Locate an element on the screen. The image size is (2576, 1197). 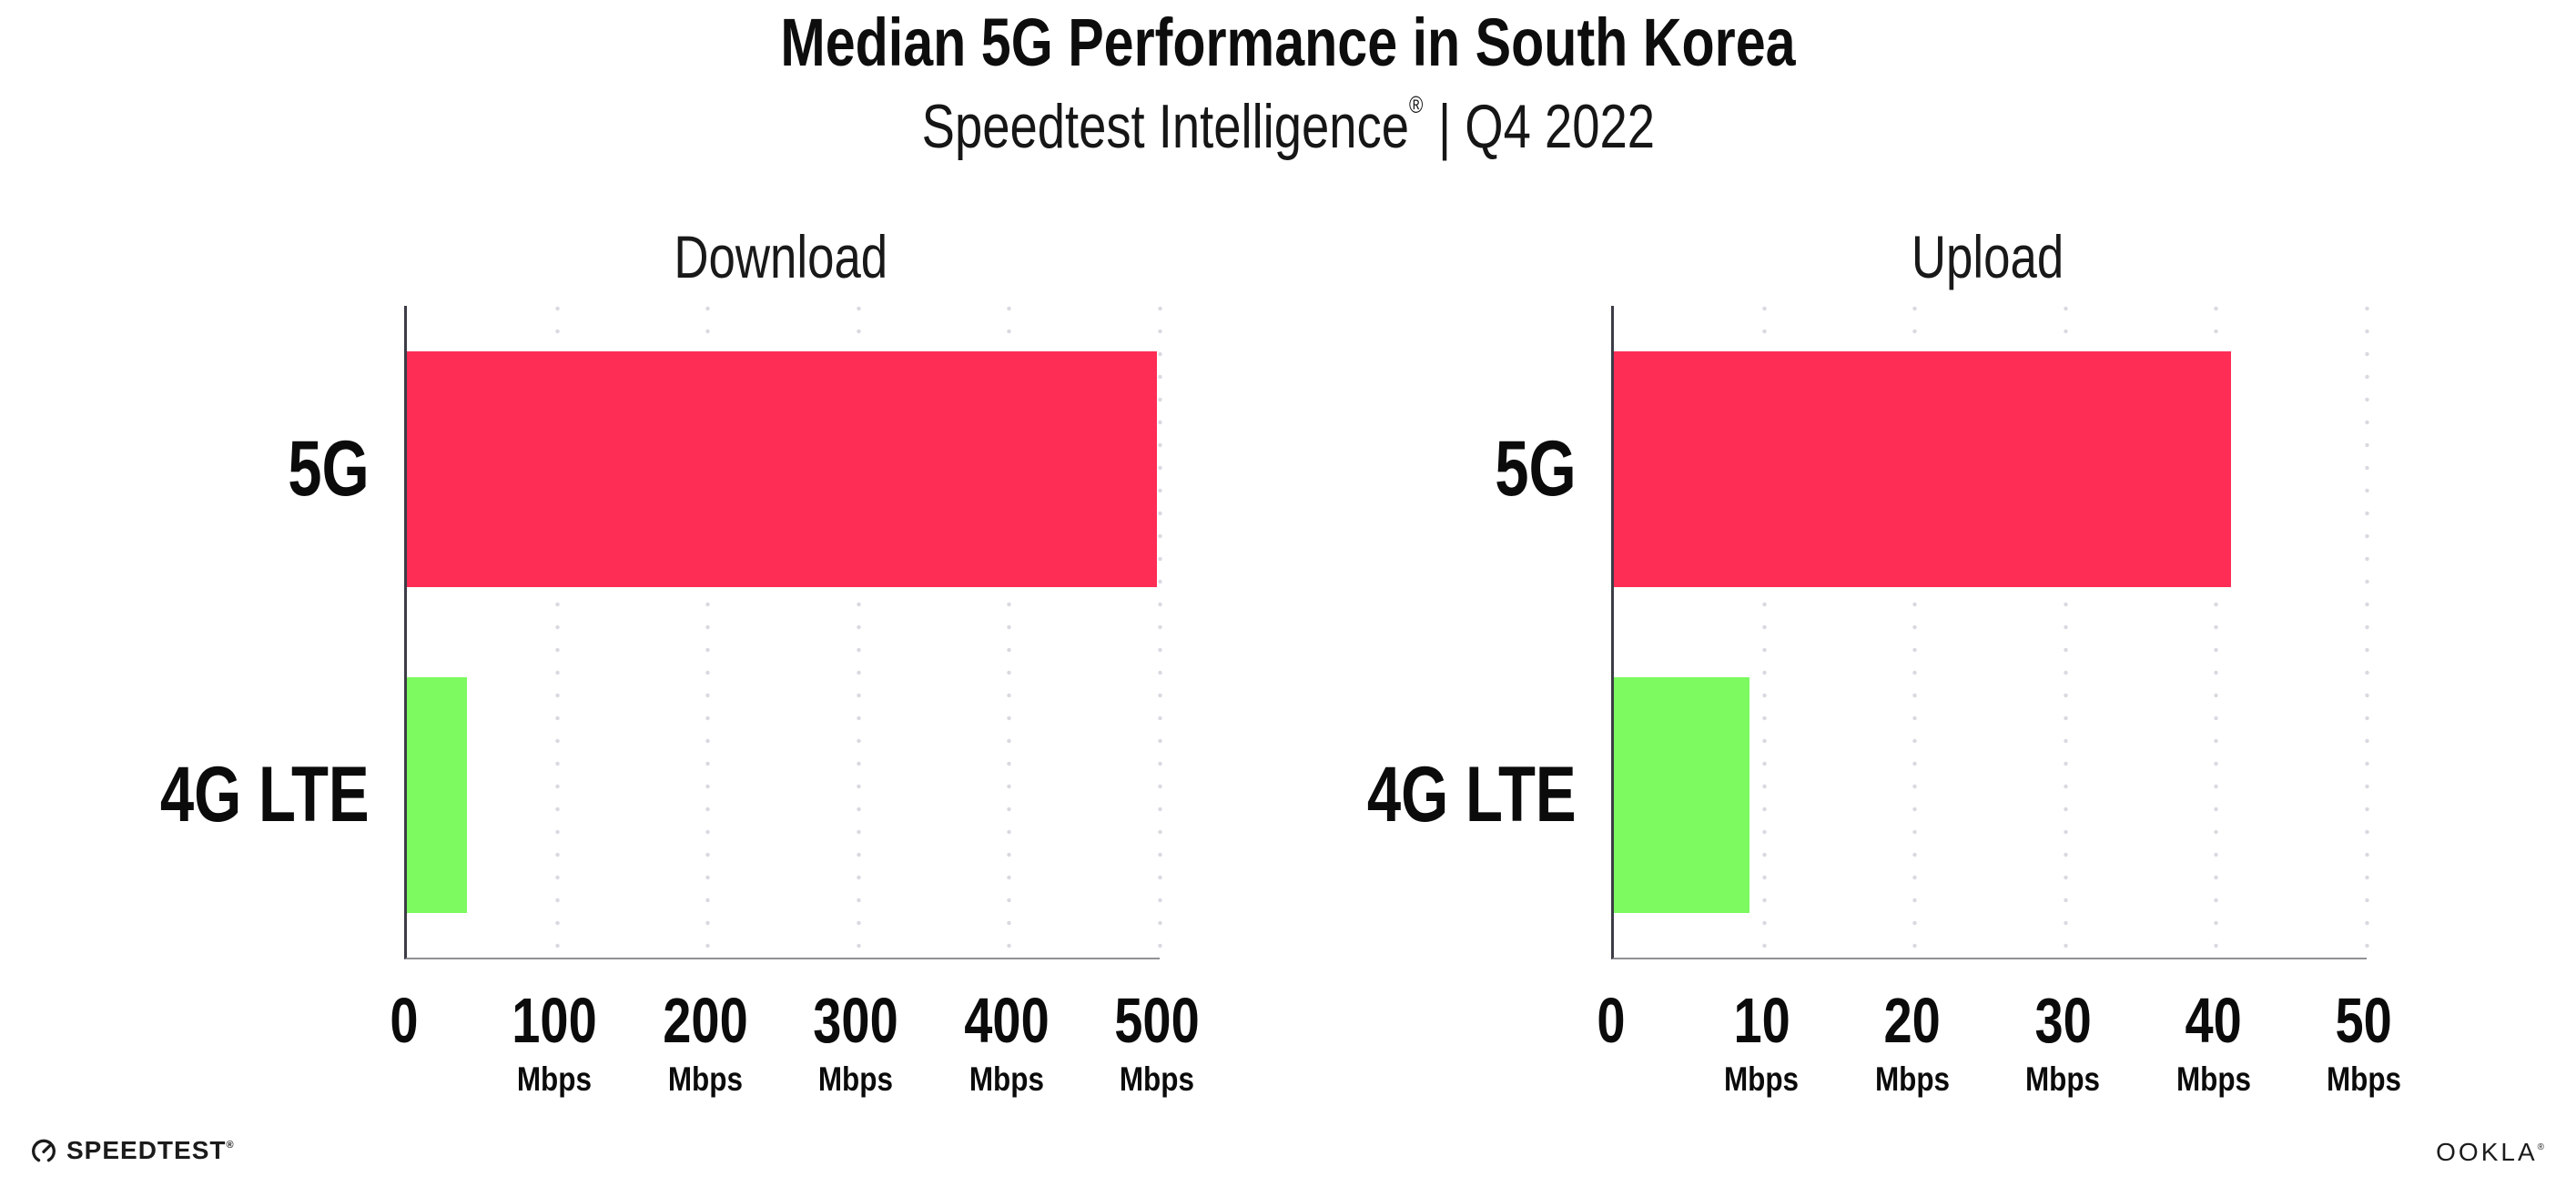
tick-value: 500 is located at coordinates (1157, 1021).